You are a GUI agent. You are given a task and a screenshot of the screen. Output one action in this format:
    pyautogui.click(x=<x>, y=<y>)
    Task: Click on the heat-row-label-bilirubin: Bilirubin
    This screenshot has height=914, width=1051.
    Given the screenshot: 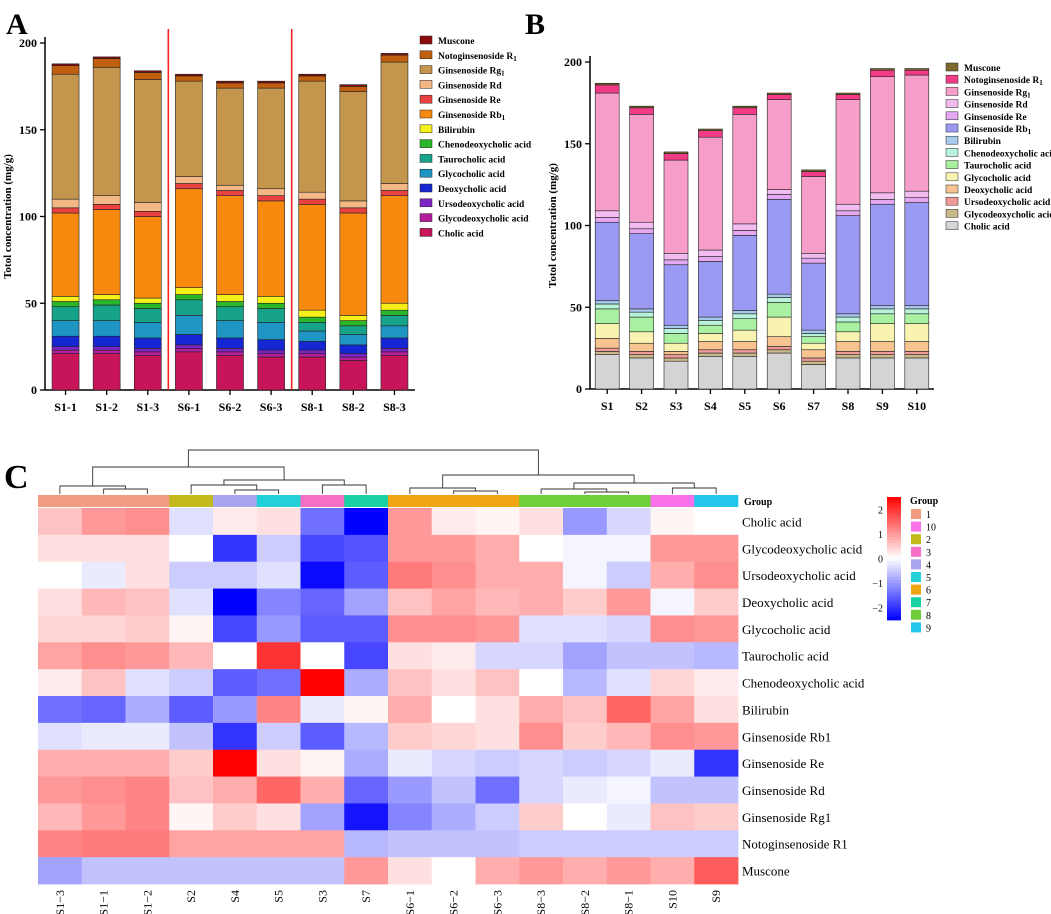 What is the action you would take?
    pyautogui.click(x=765, y=709)
    